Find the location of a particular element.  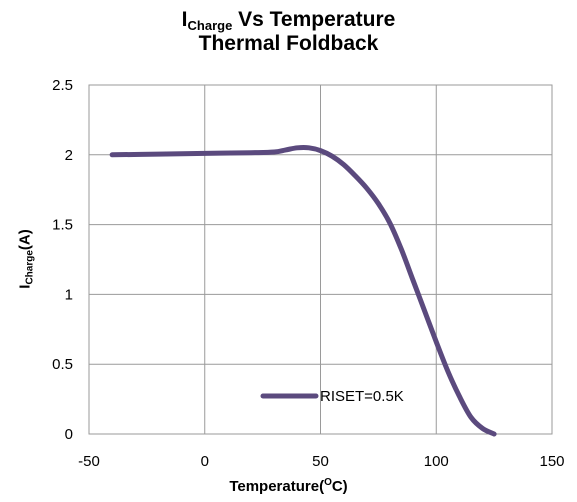

legend: RISET=0.5K is located at coordinates (332, 396).